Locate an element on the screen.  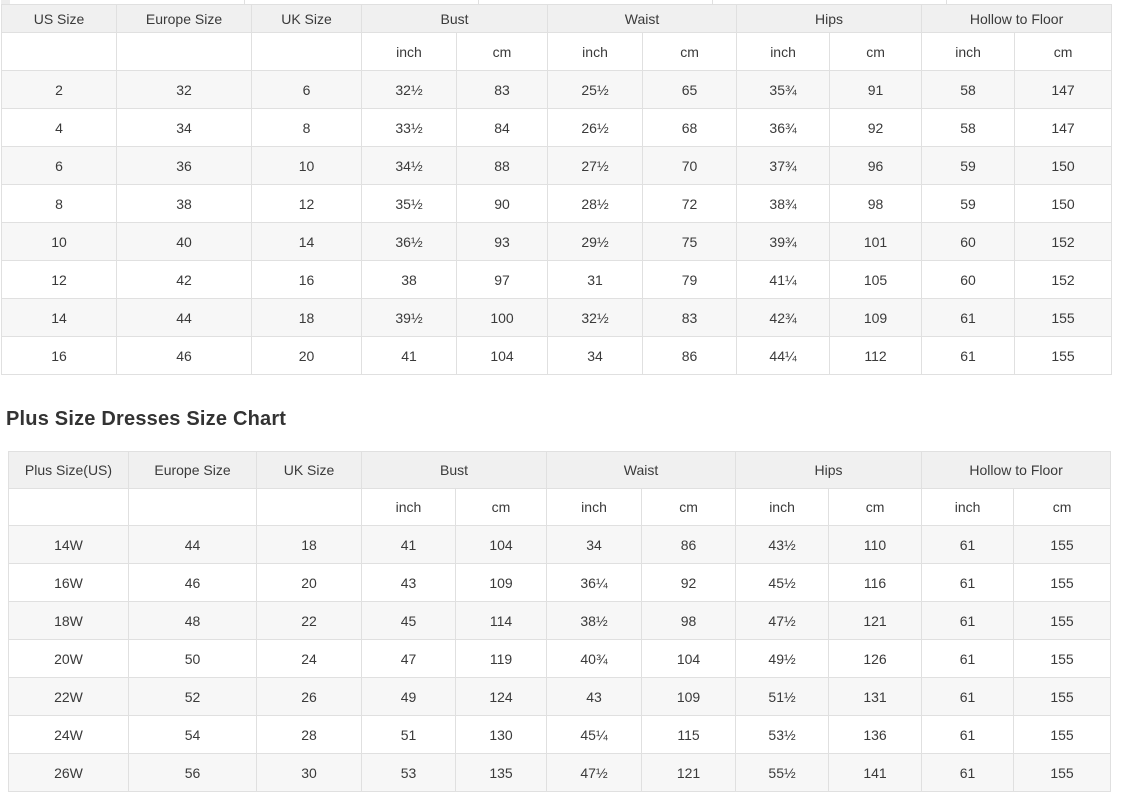
header-bust: Bust is located at coordinates (454, 18).